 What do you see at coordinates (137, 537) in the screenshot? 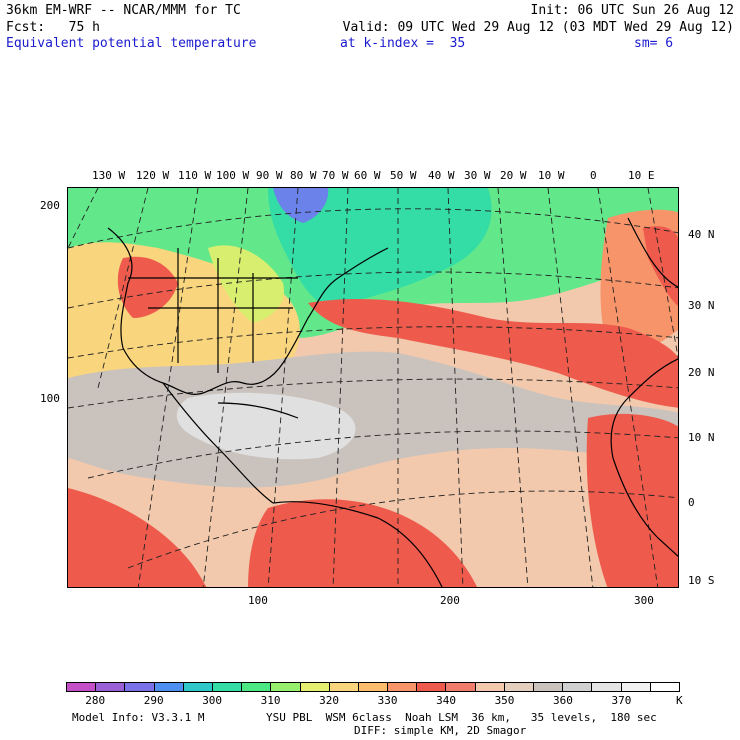
I see `pacific-red` at bounding box center [137, 537].